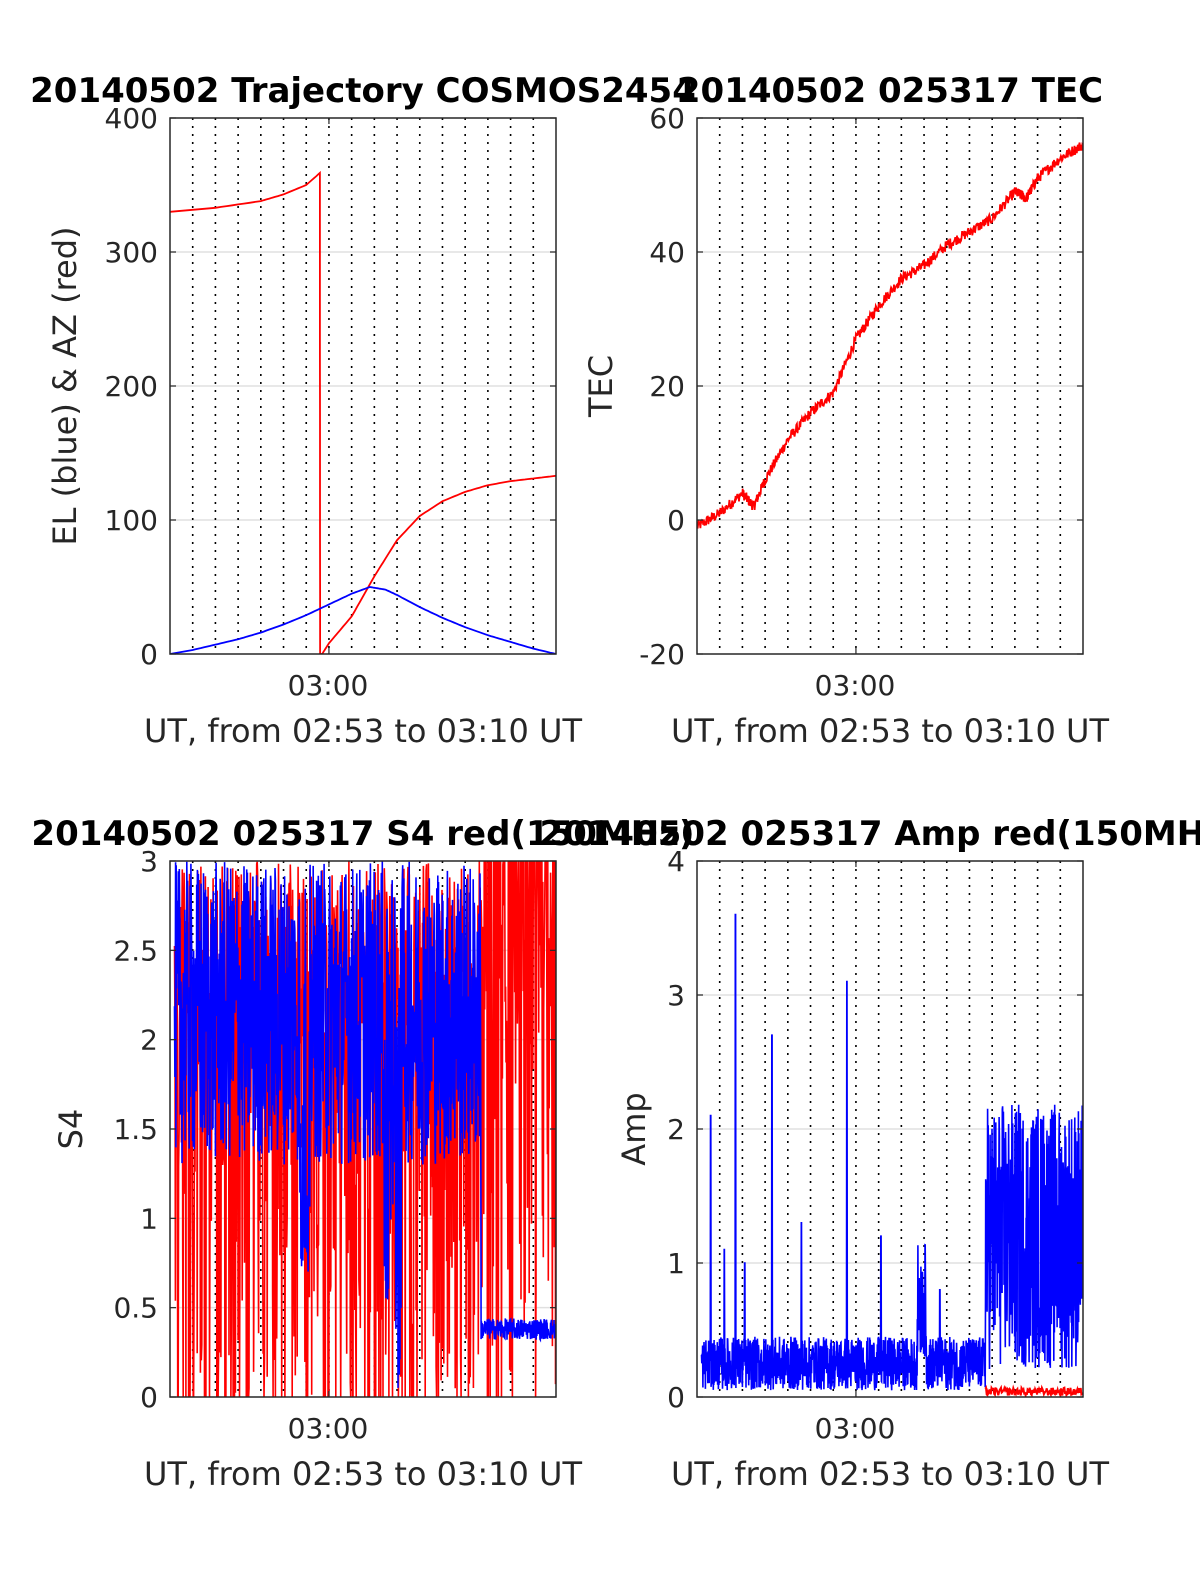 This screenshot has height=1575, width=1200. I want to click on y-axis-label: EL (blue) & AZ (red), so click(65, 385).